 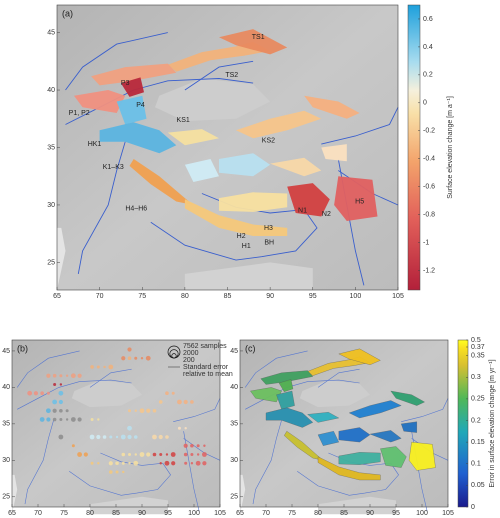 What do you see at coordinates (269, 243) in the screenshot?
I see `region-label: BH` at bounding box center [269, 243].